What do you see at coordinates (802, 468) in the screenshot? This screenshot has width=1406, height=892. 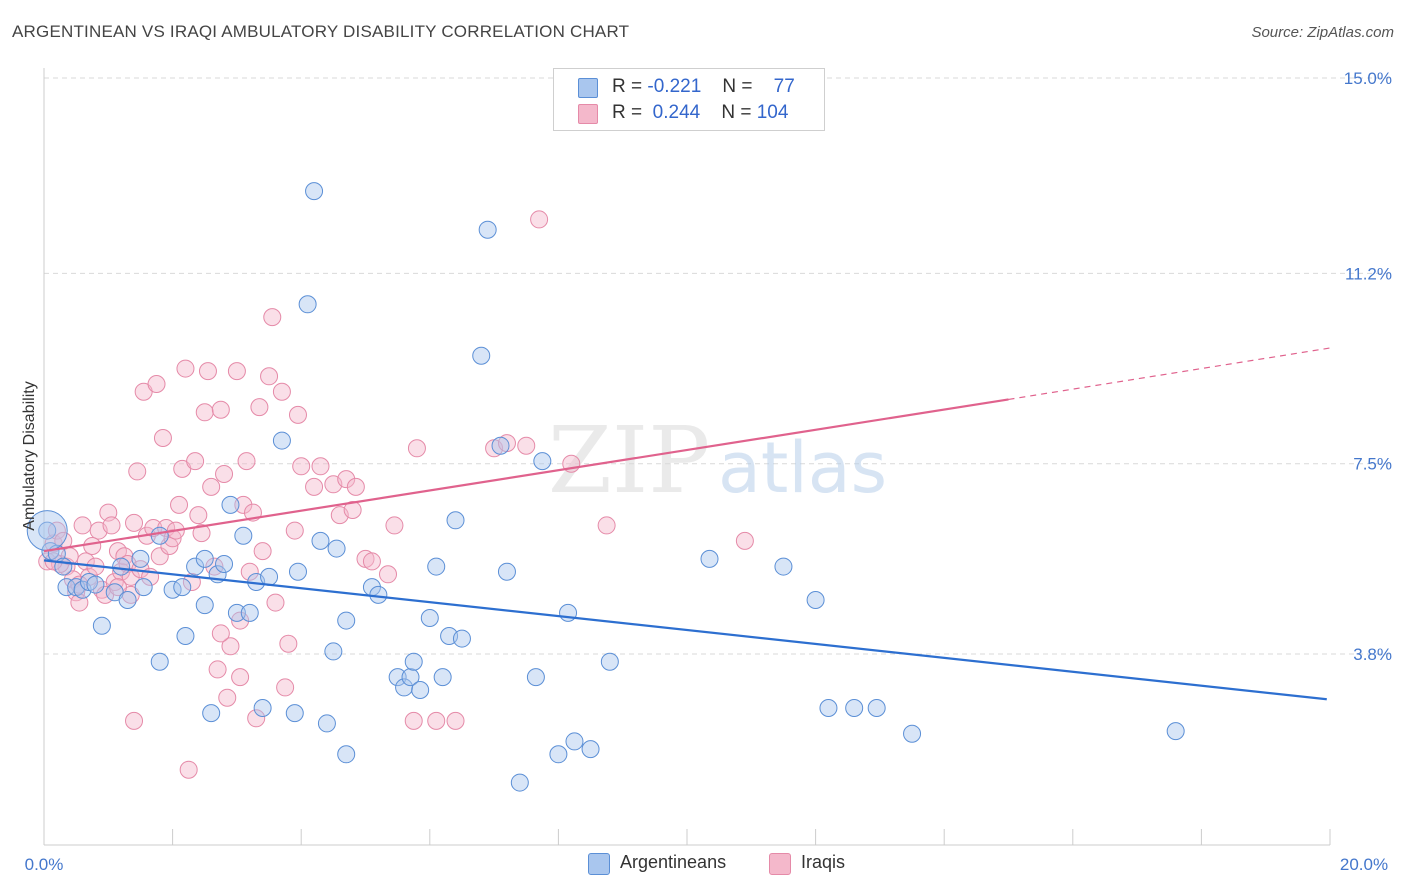 I see `watermark-atlas: atlas` at bounding box center [802, 468].